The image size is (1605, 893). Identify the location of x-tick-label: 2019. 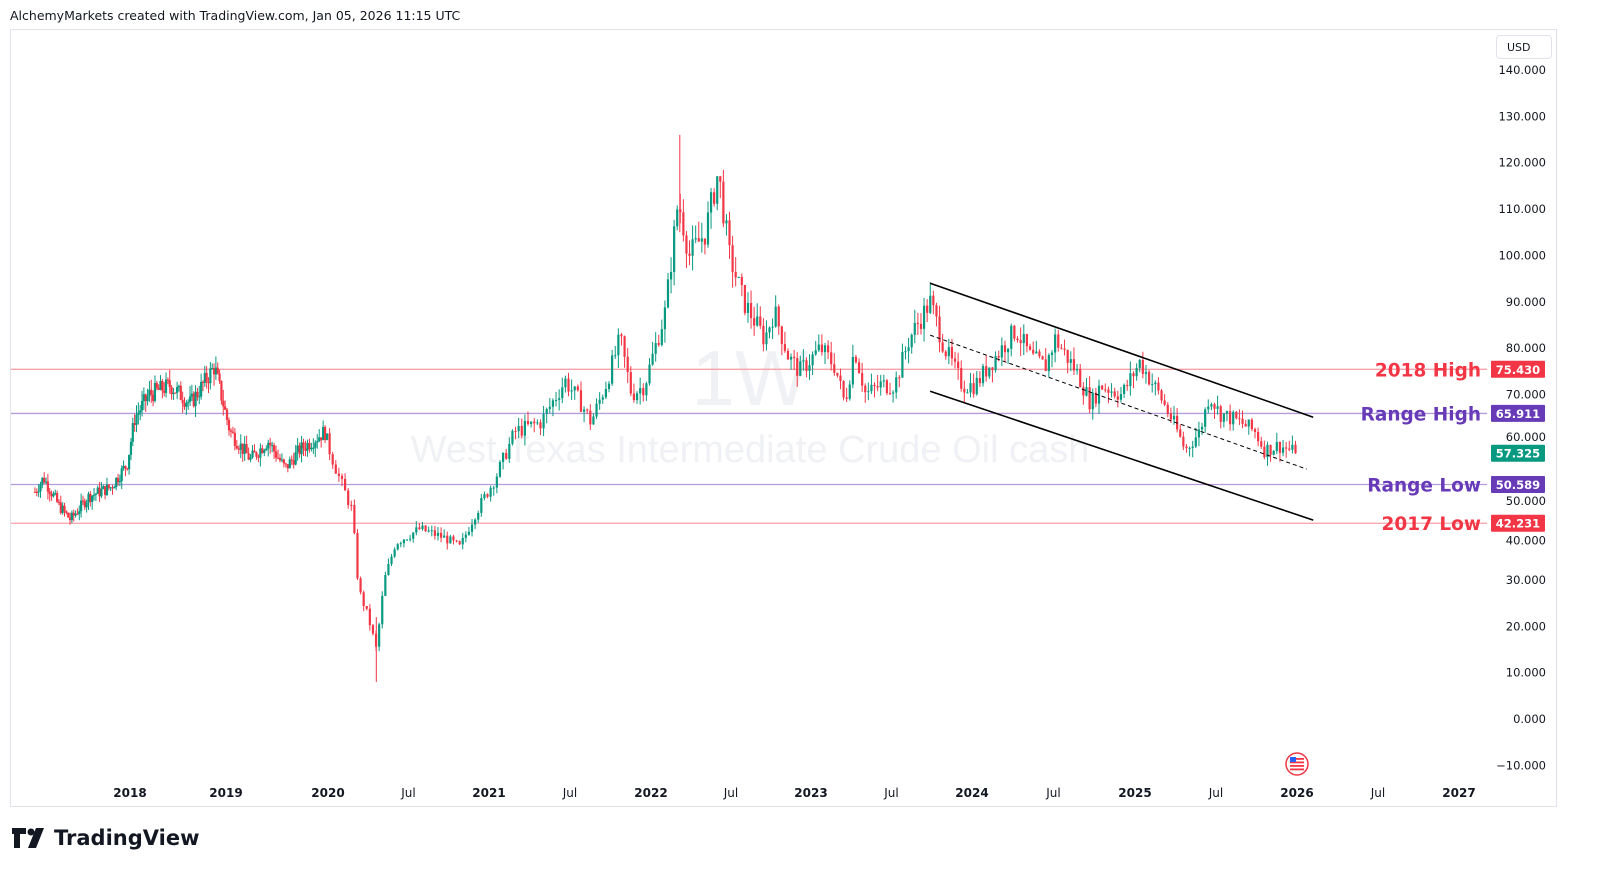
(225, 793).